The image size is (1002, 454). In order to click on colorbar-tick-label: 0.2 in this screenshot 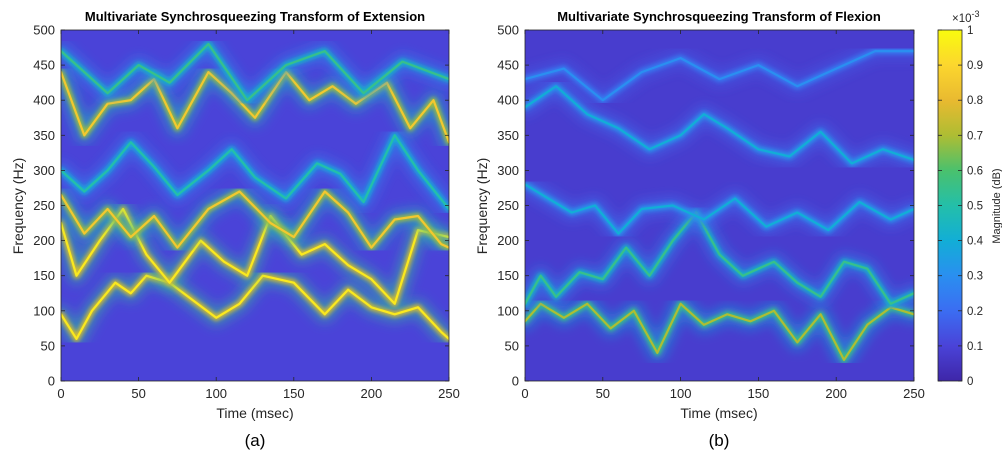, I will do `click(975, 312)`.